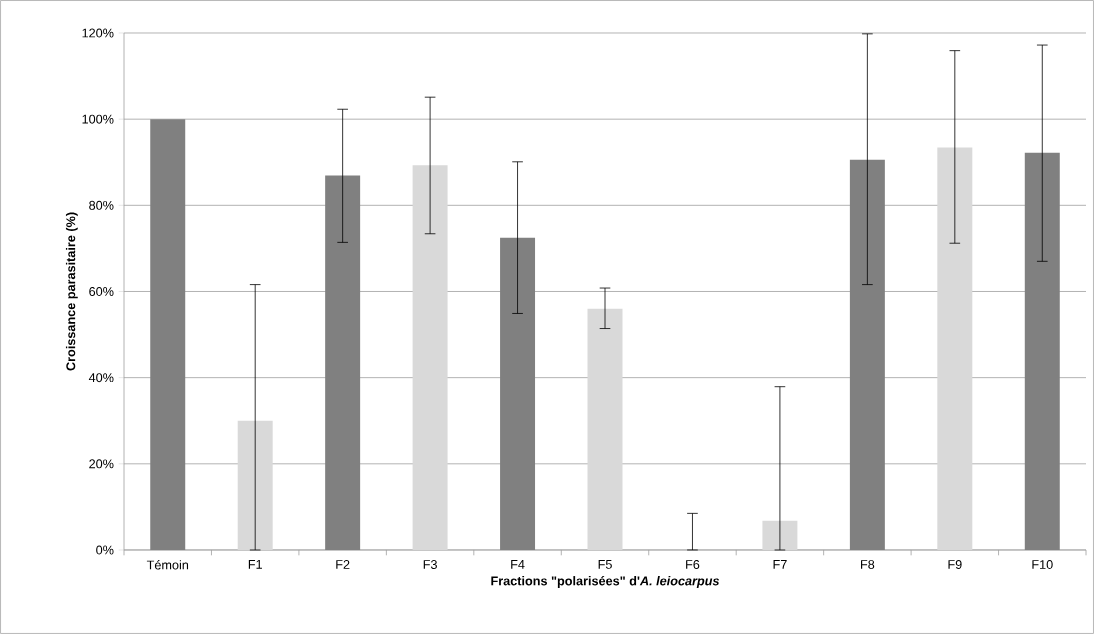 The image size is (1094, 634). Describe the element at coordinates (105, 550) in the screenshot. I see `y-tick-label: 0%` at that location.